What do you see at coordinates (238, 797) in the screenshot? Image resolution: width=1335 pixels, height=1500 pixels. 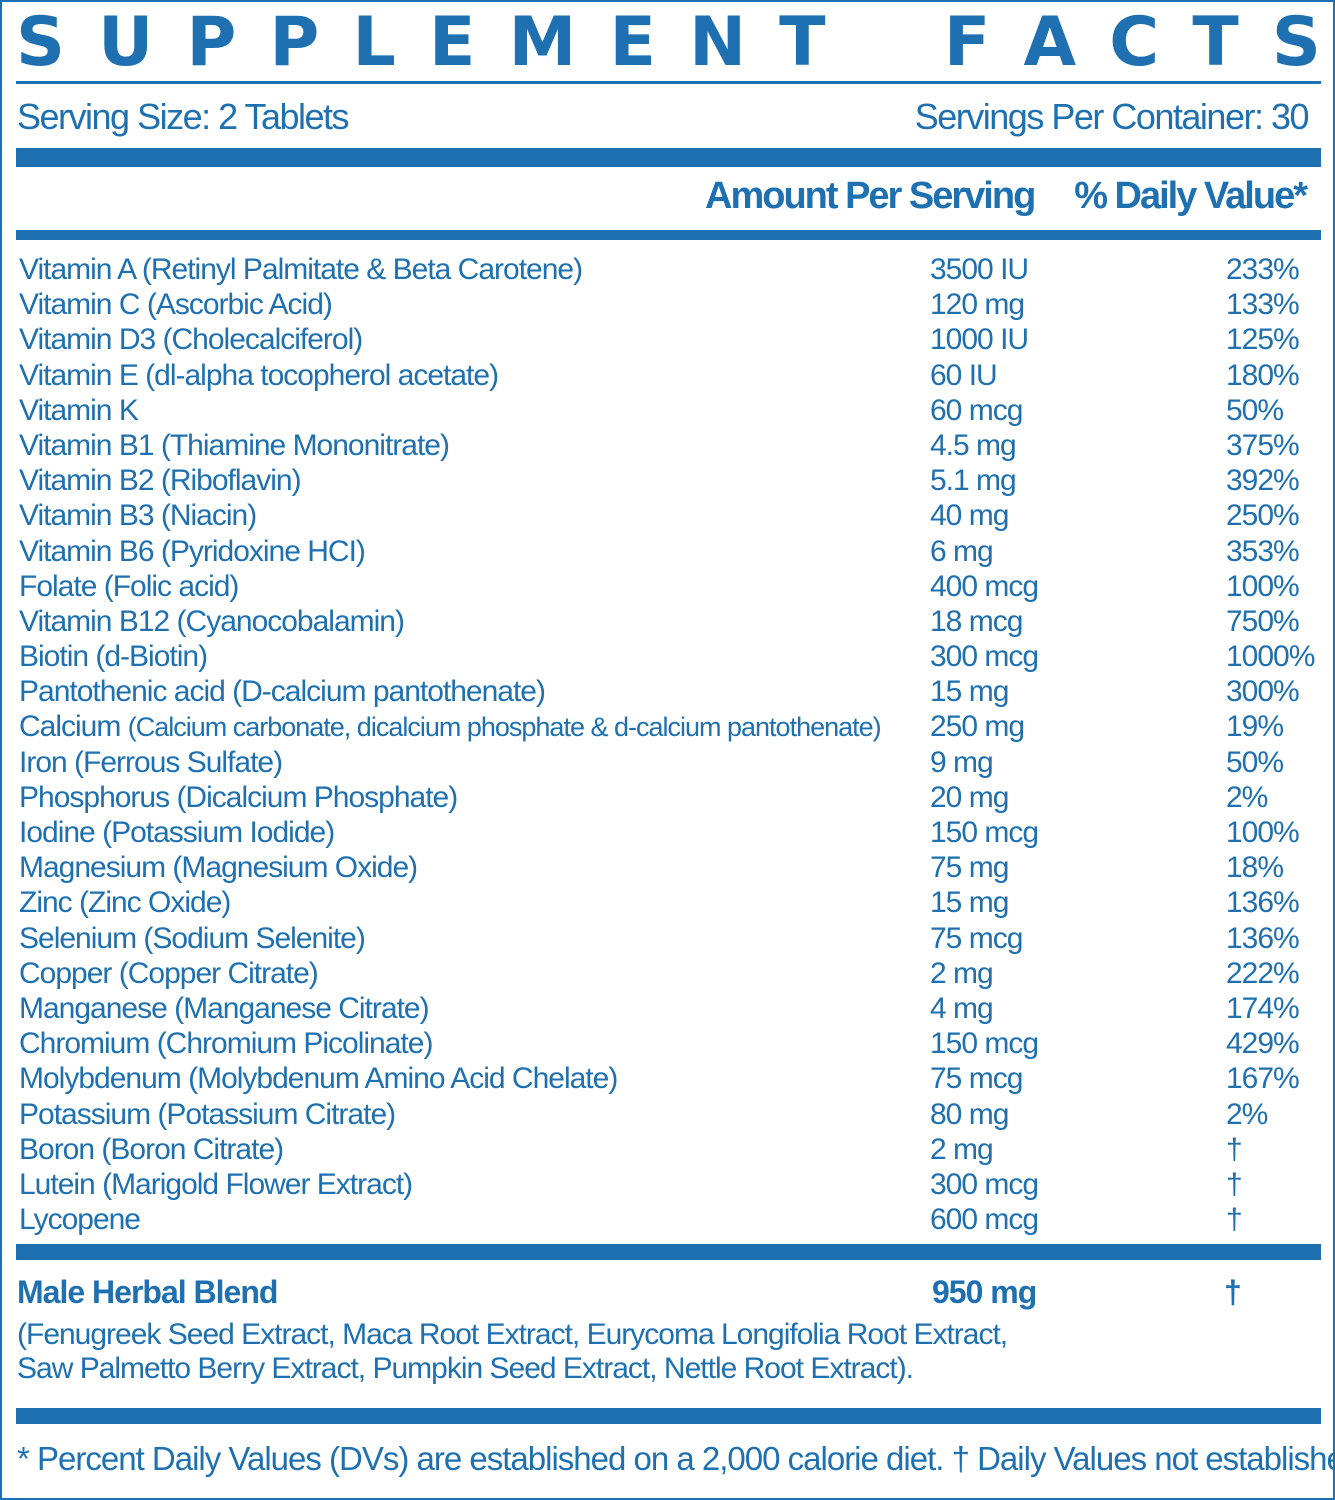 I see `nutrient-name: Phosphorus (Dicalcium Phosphate)` at bounding box center [238, 797].